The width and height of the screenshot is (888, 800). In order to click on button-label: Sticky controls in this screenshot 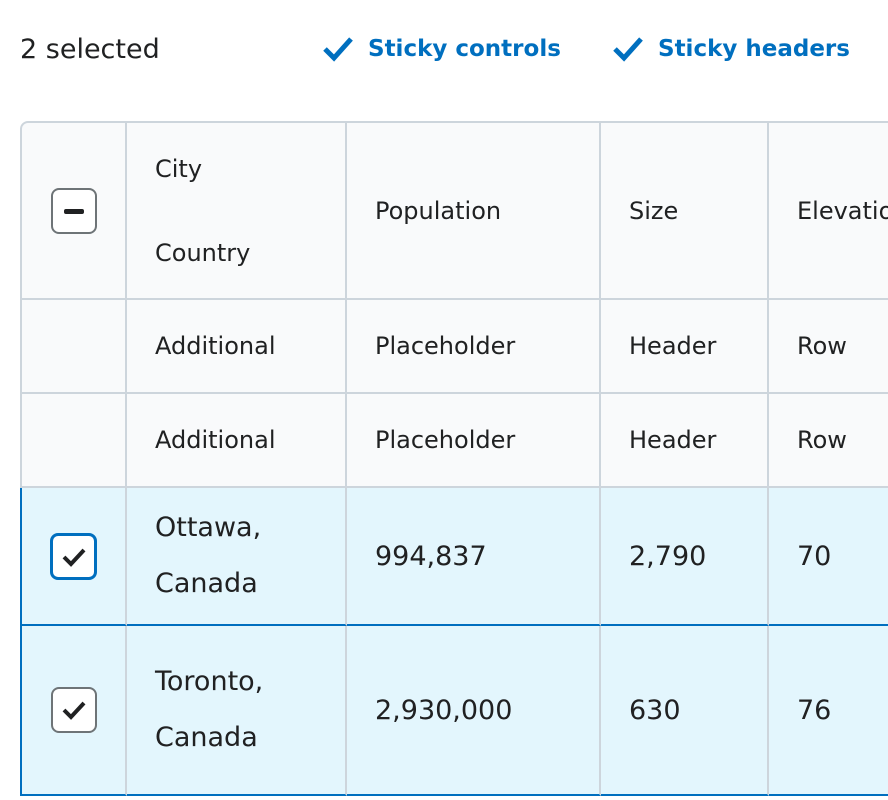, I will do `click(464, 49)`.